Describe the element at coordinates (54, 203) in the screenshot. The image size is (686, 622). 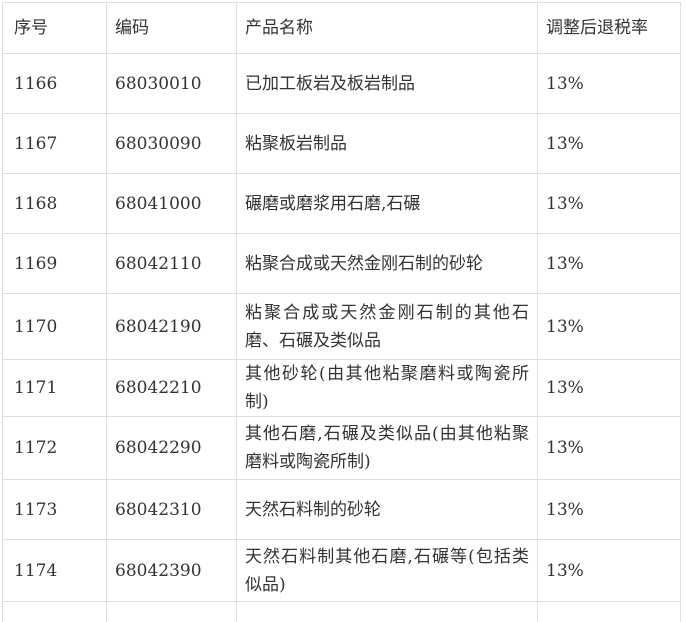
I see `cell-serial: 1168` at that location.